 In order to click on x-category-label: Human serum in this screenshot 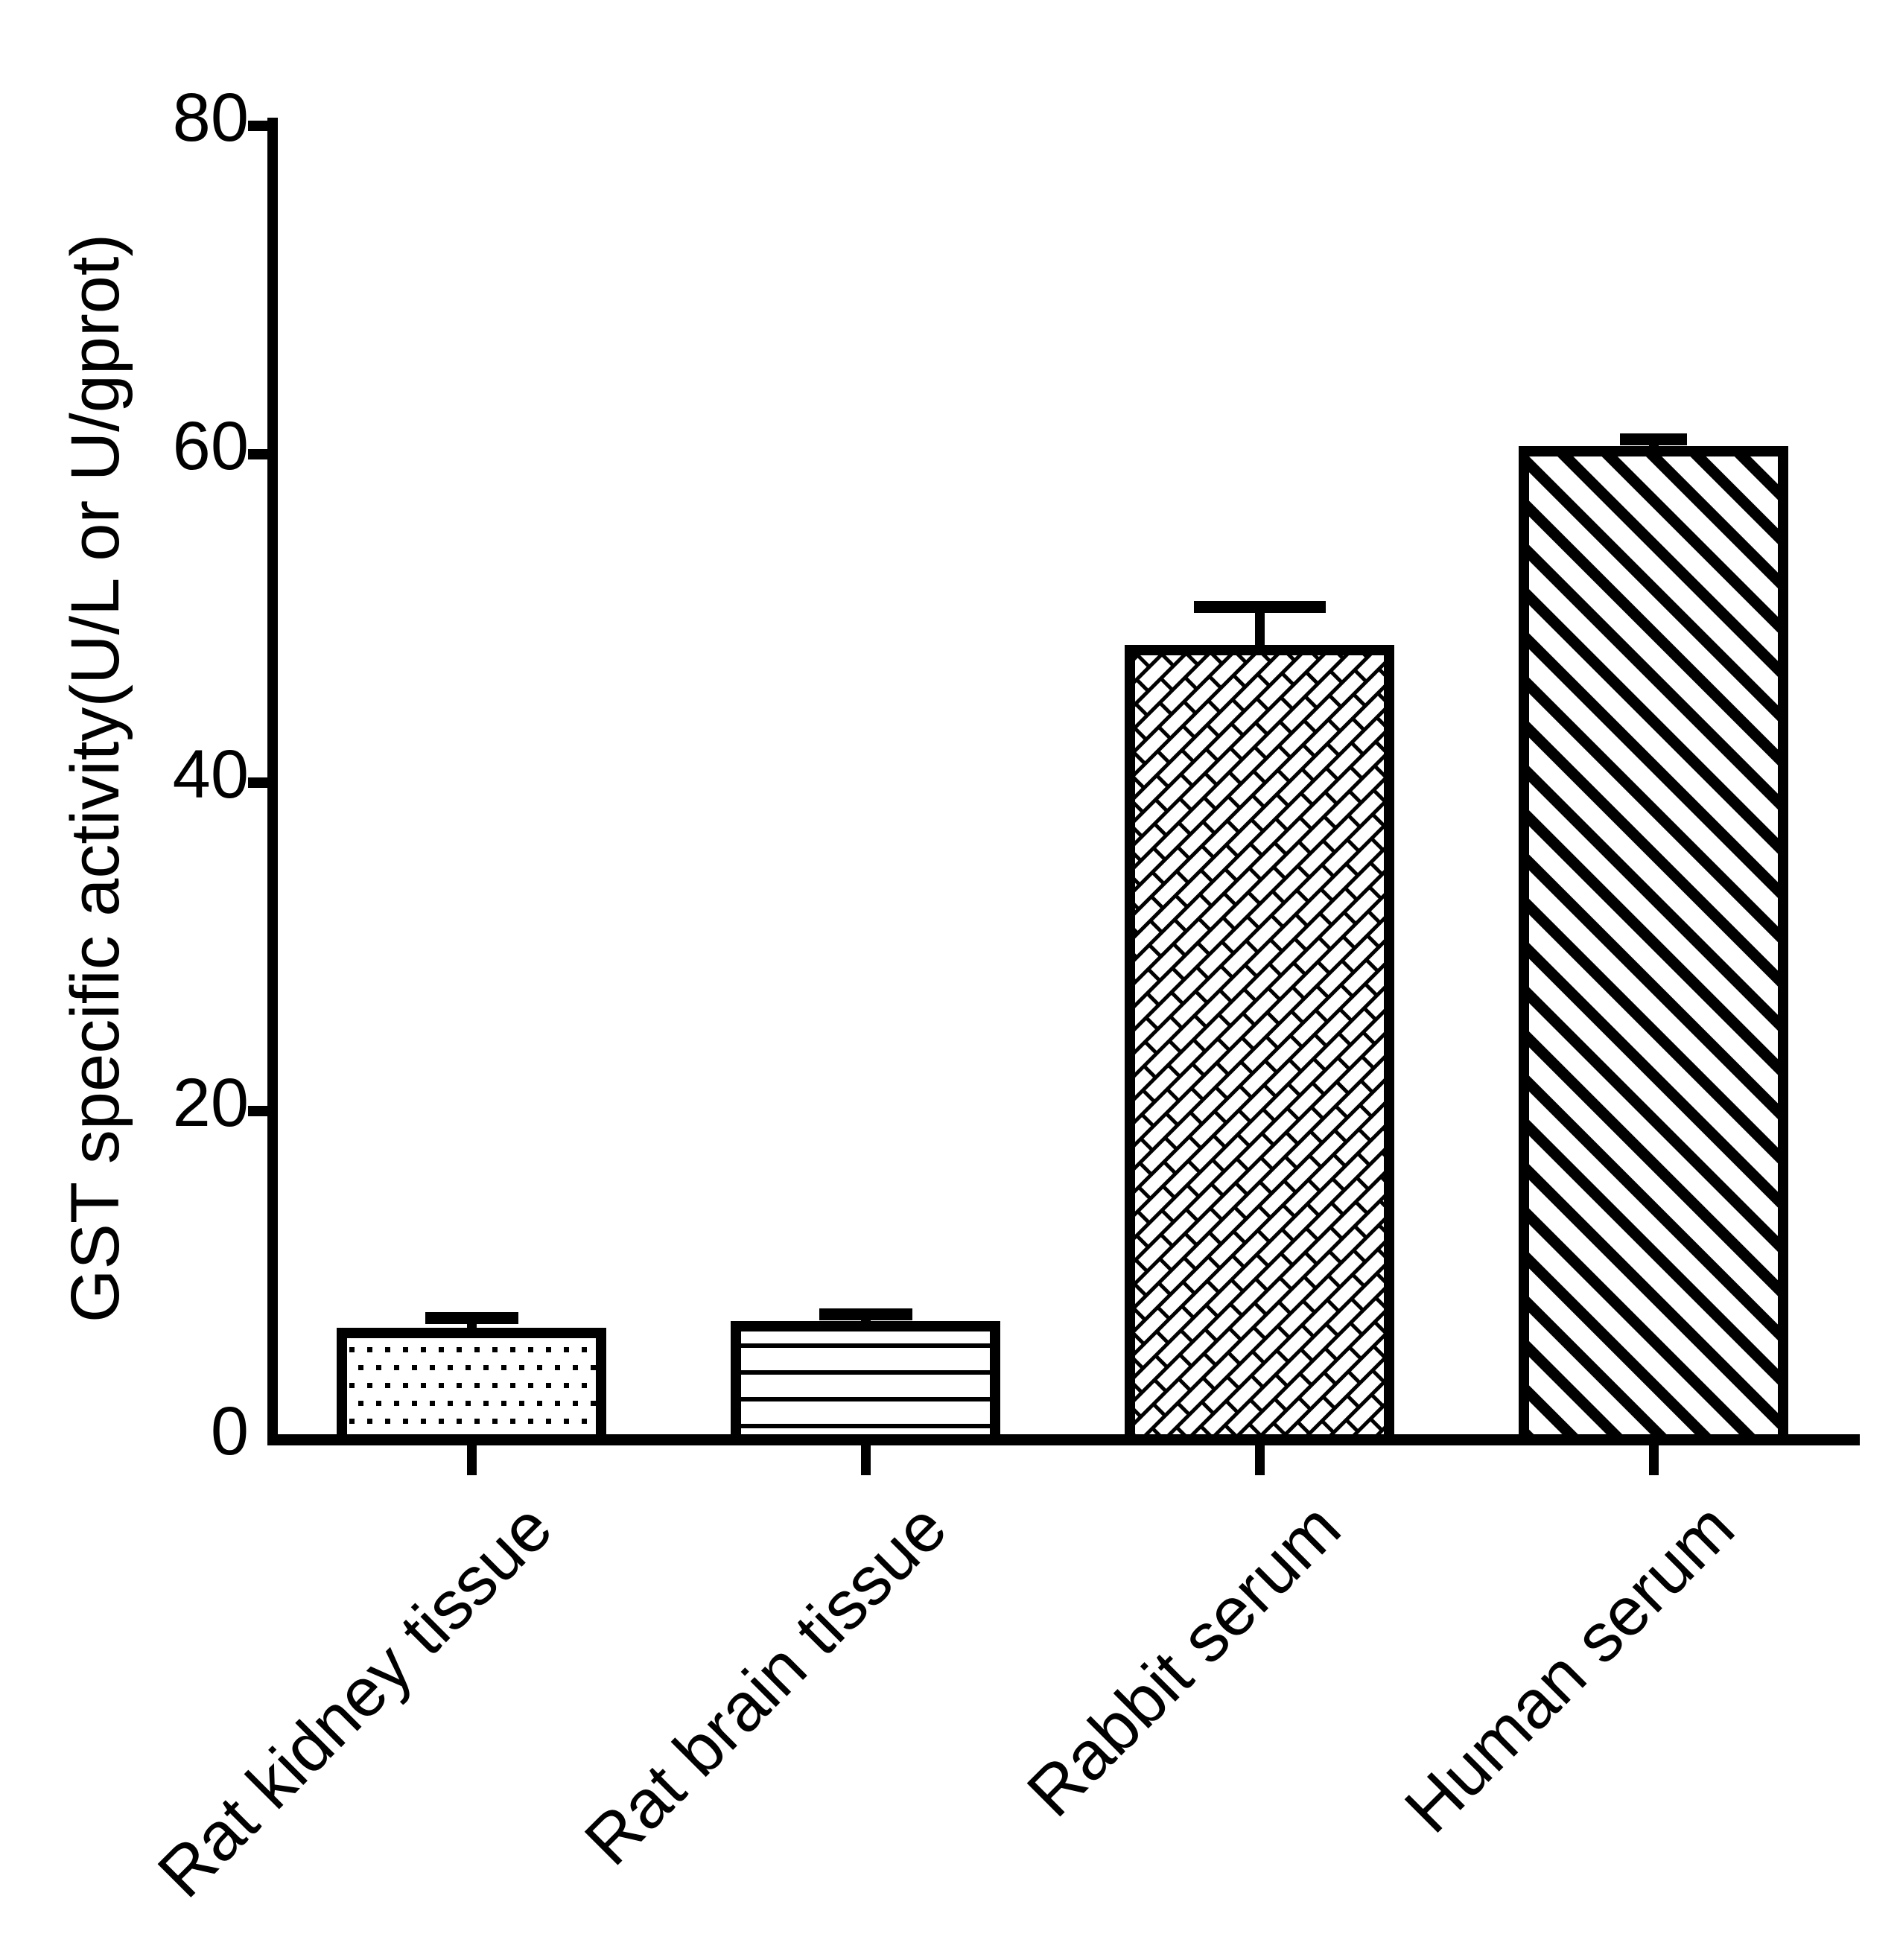, I will do `click(1571, 1668)`.